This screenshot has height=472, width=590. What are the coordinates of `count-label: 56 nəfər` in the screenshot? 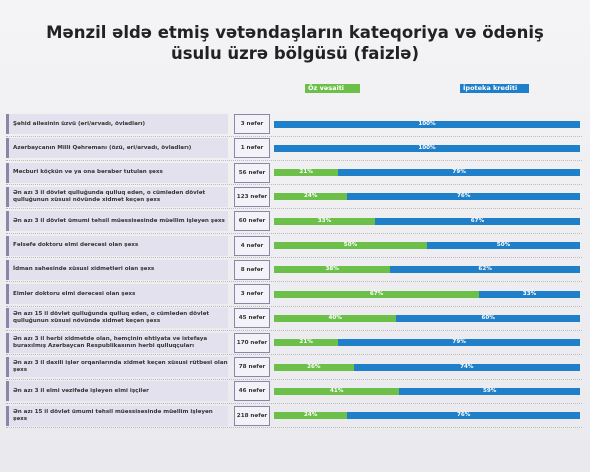 It's located at (252, 172).